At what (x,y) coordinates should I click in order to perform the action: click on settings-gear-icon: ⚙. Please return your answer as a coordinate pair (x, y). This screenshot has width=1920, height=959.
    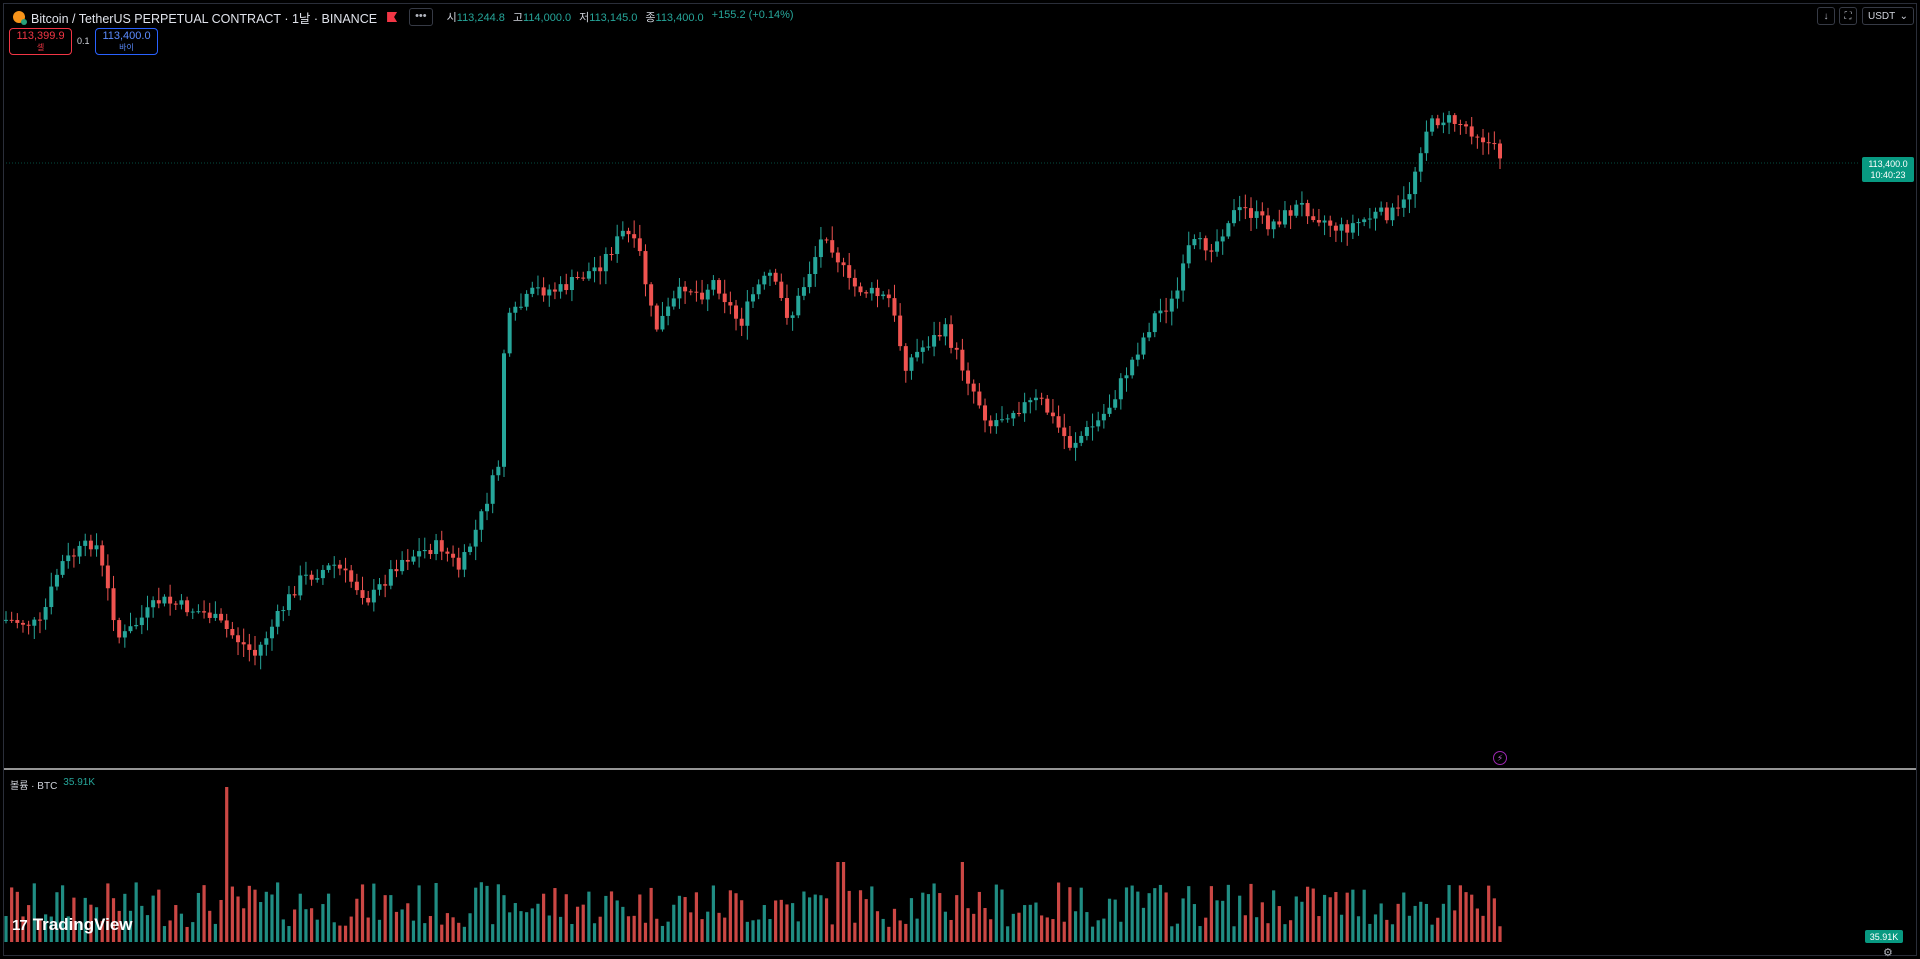
    Looking at the image, I should click on (1888, 953).